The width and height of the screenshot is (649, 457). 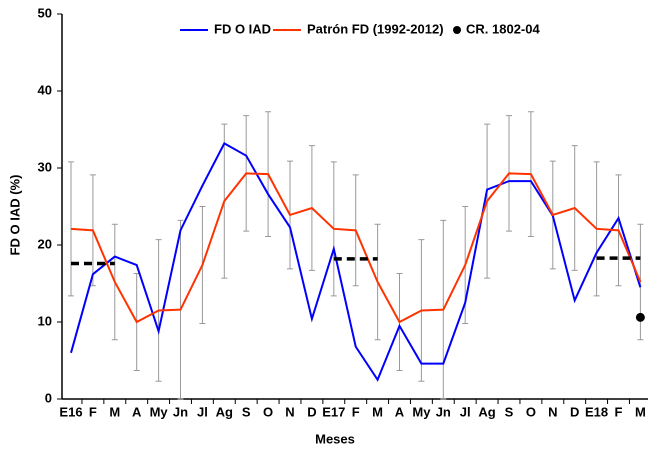 I want to click on y-tick-label: 20, so click(x=45, y=243).